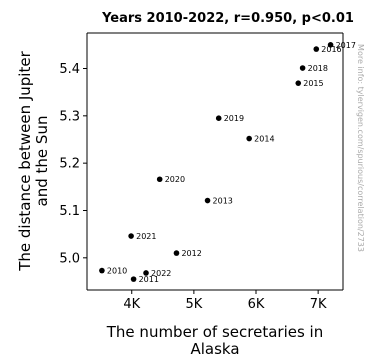  Describe the element at coordinates (313, 83) in the screenshot. I see `data-point-label: 2015` at that location.